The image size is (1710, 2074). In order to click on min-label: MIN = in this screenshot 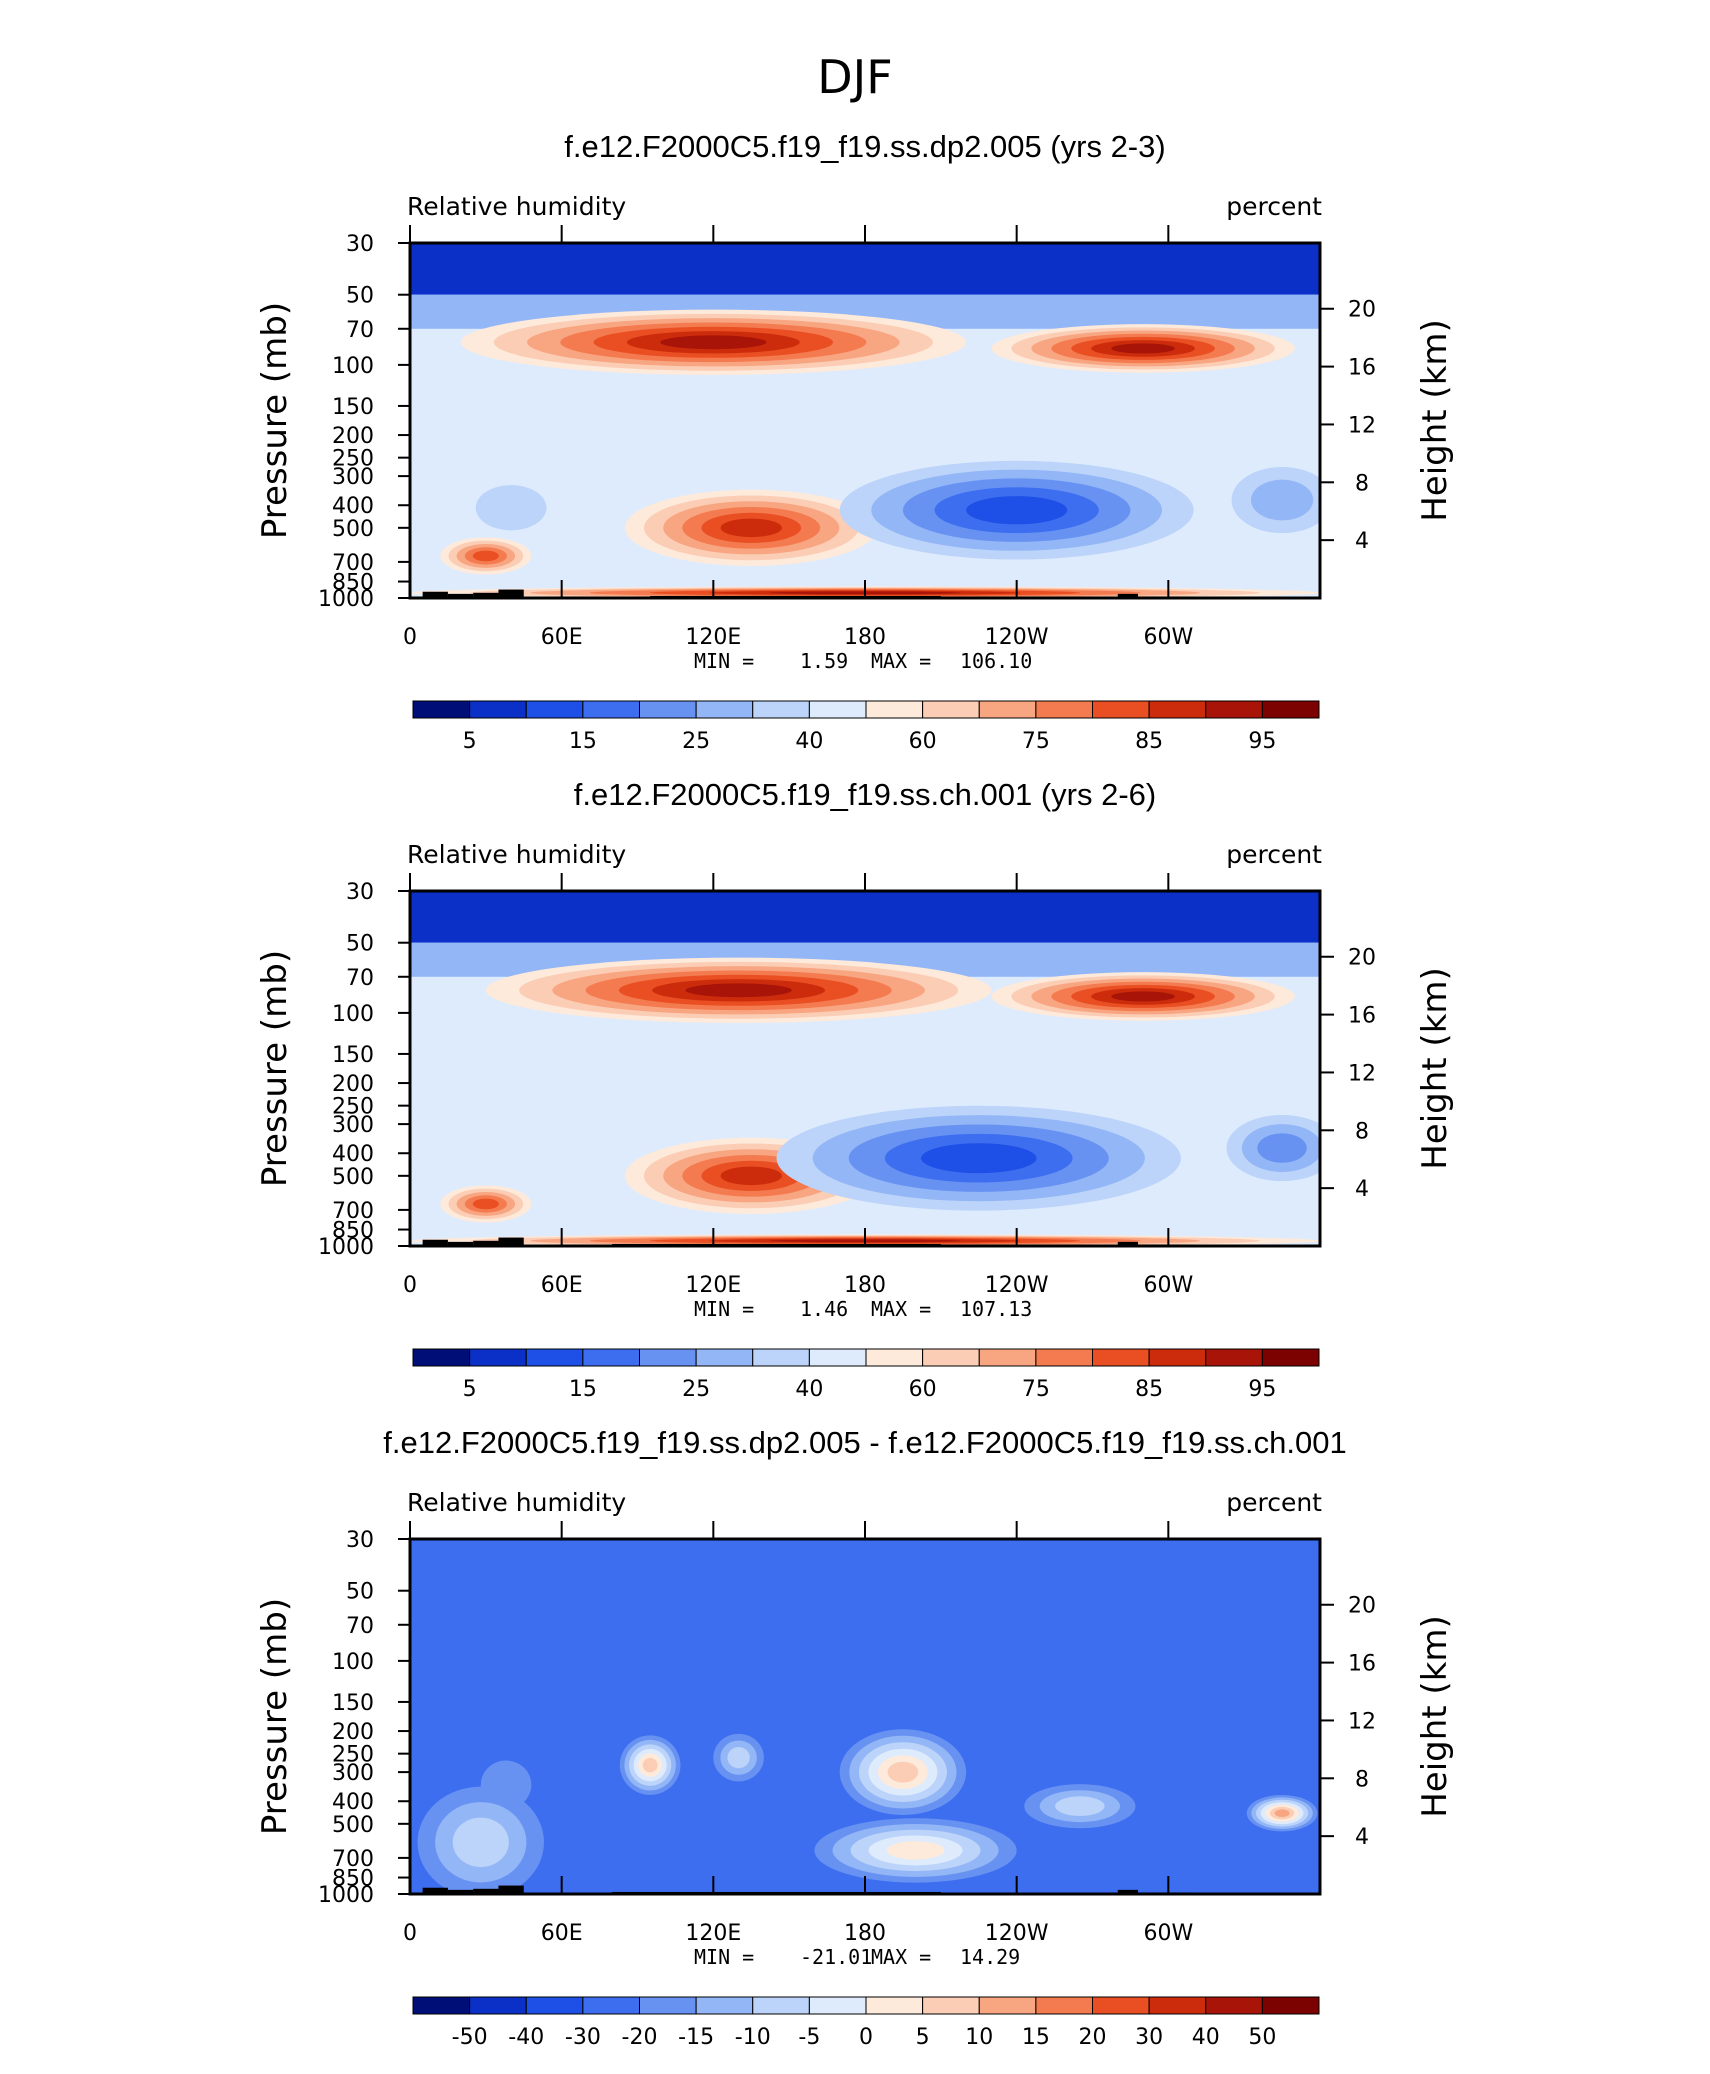, I will do `click(724, 661)`.